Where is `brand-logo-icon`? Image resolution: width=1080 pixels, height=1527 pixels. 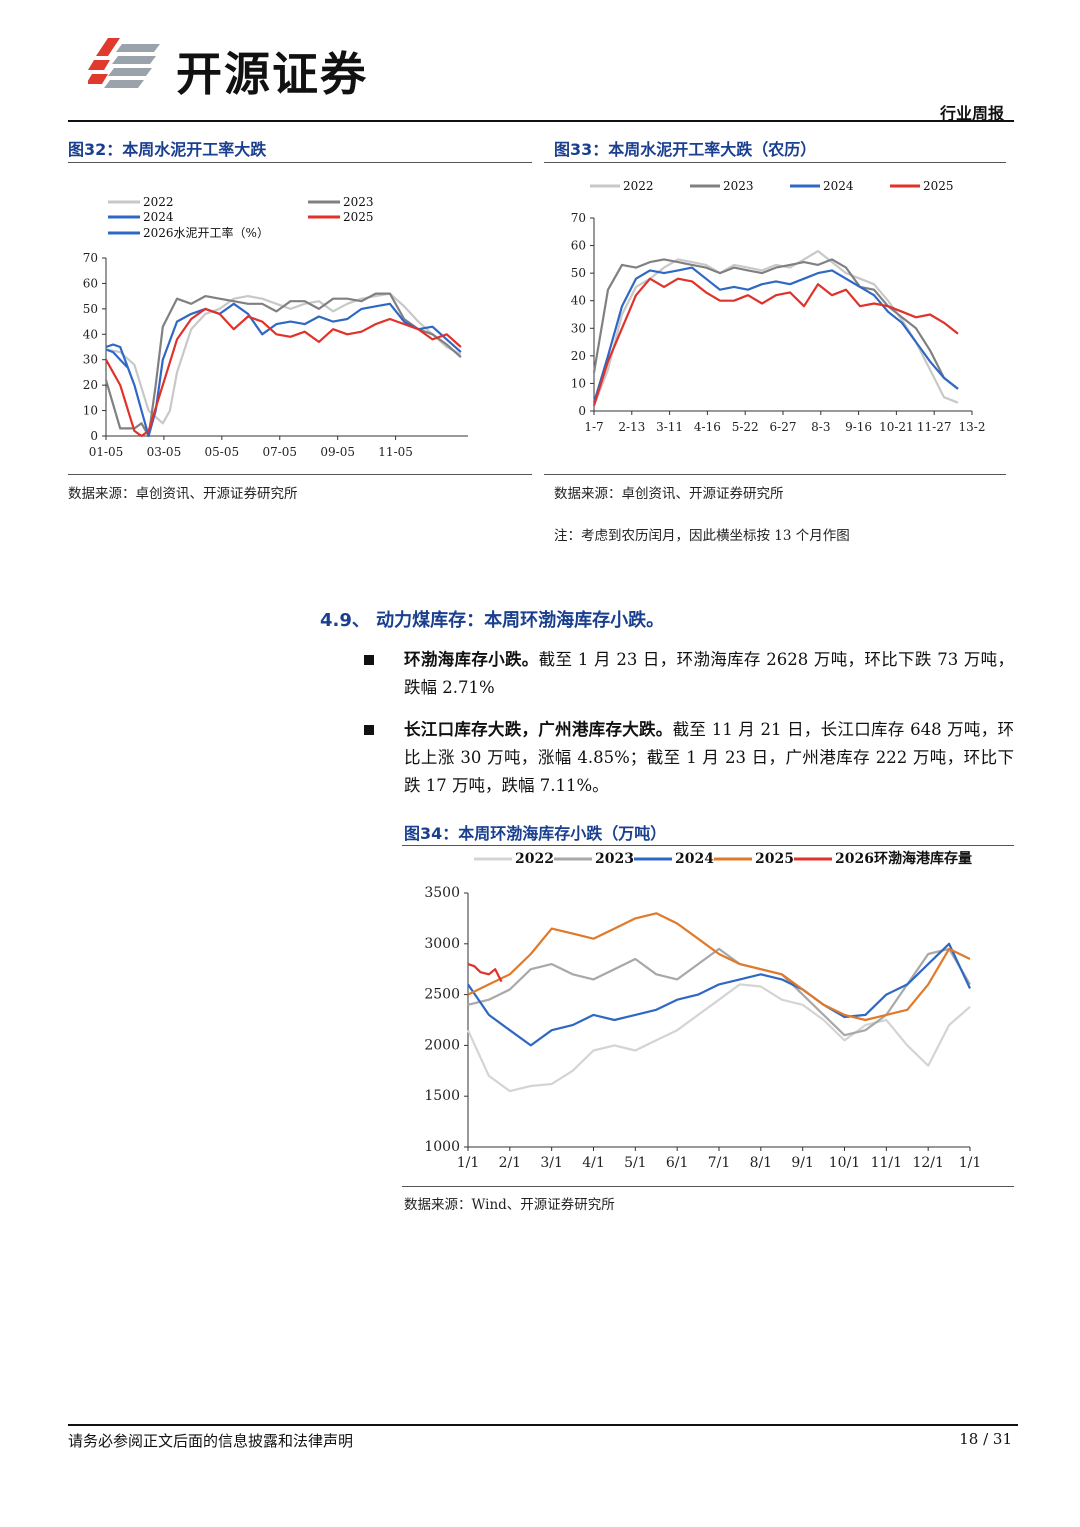
brand-logo-icon is located at coordinates (123, 63).